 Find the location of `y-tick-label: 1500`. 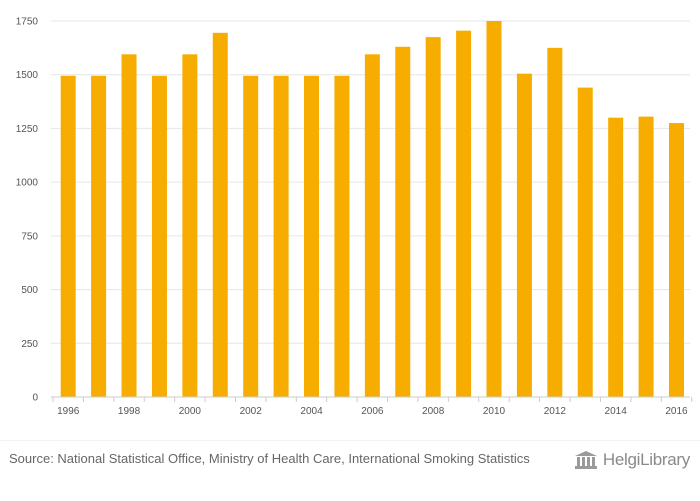

y-tick-label: 1500 is located at coordinates (27, 75).